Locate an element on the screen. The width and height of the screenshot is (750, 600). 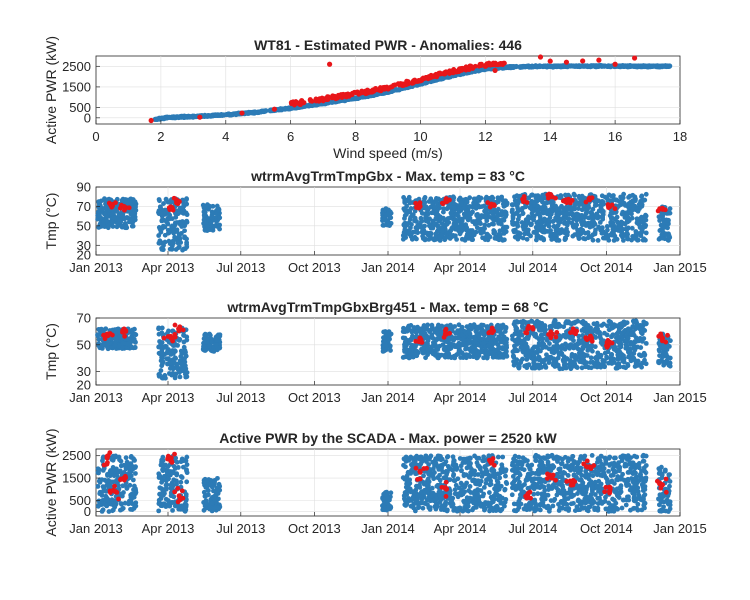
x-tick-label: 6 is located at coordinates (290, 136).